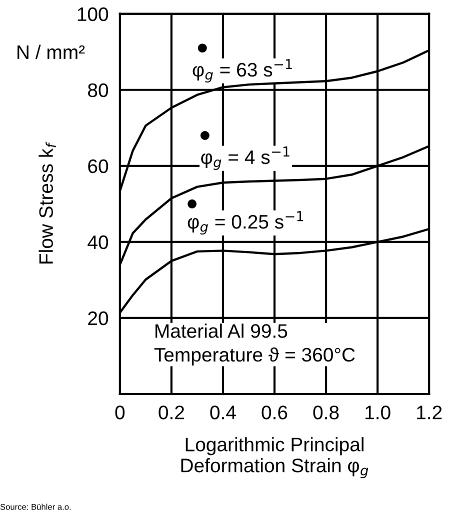  What do you see at coordinates (326, 413) in the screenshot?
I see `x-tick-label: 0.8` at bounding box center [326, 413].